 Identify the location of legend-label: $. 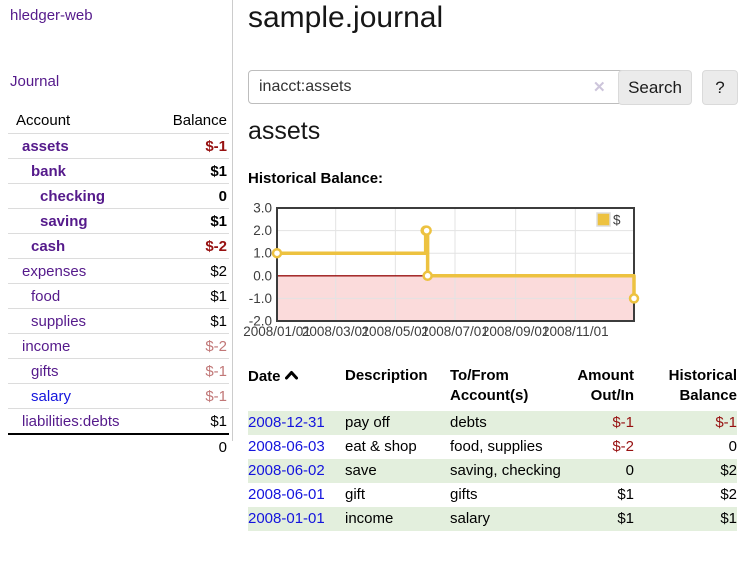
(617, 220).